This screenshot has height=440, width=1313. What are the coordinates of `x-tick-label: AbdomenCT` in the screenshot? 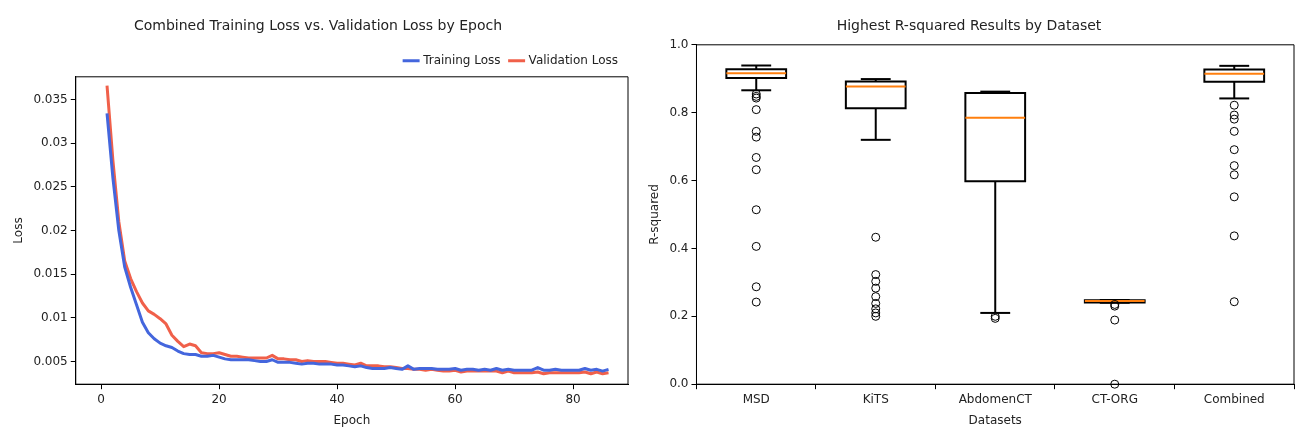 It's located at (995, 398).